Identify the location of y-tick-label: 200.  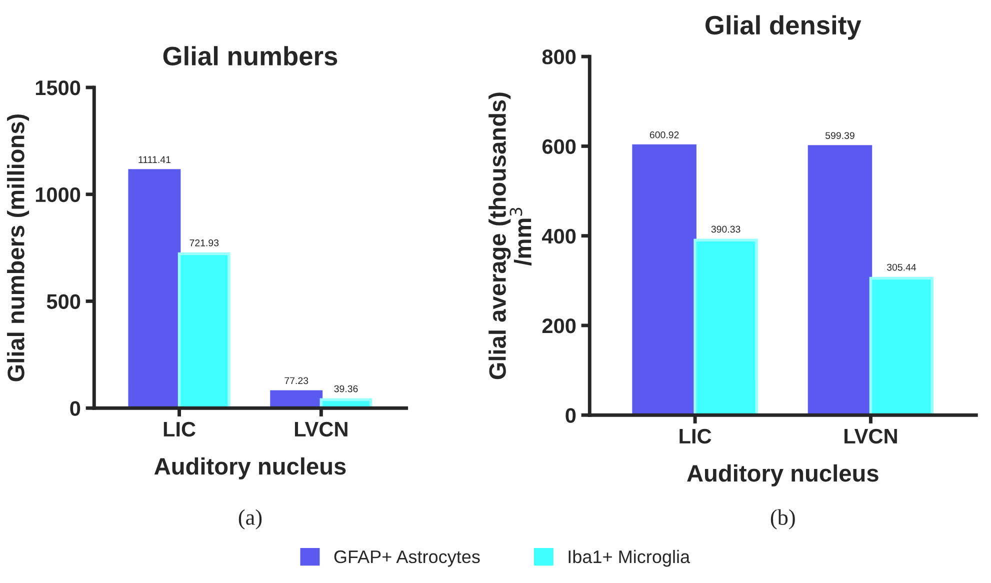
(559, 326).